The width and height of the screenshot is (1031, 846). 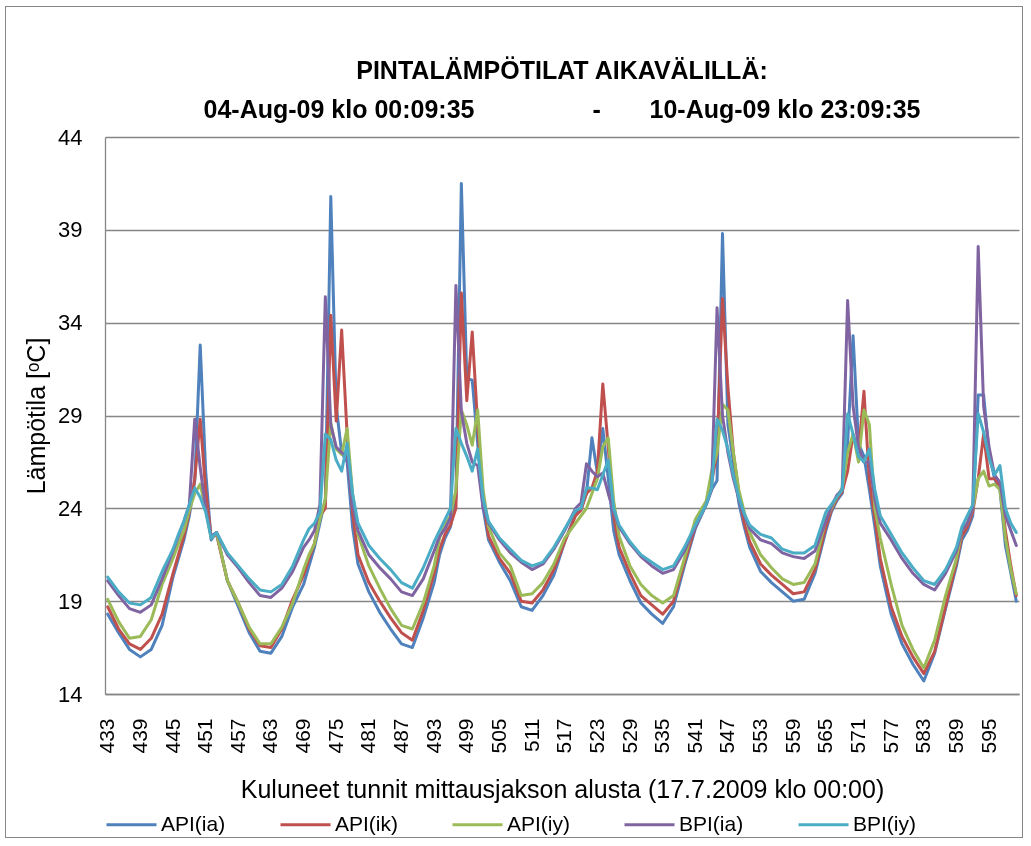 I want to click on x-tick-label: 493, so click(x=433, y=736).